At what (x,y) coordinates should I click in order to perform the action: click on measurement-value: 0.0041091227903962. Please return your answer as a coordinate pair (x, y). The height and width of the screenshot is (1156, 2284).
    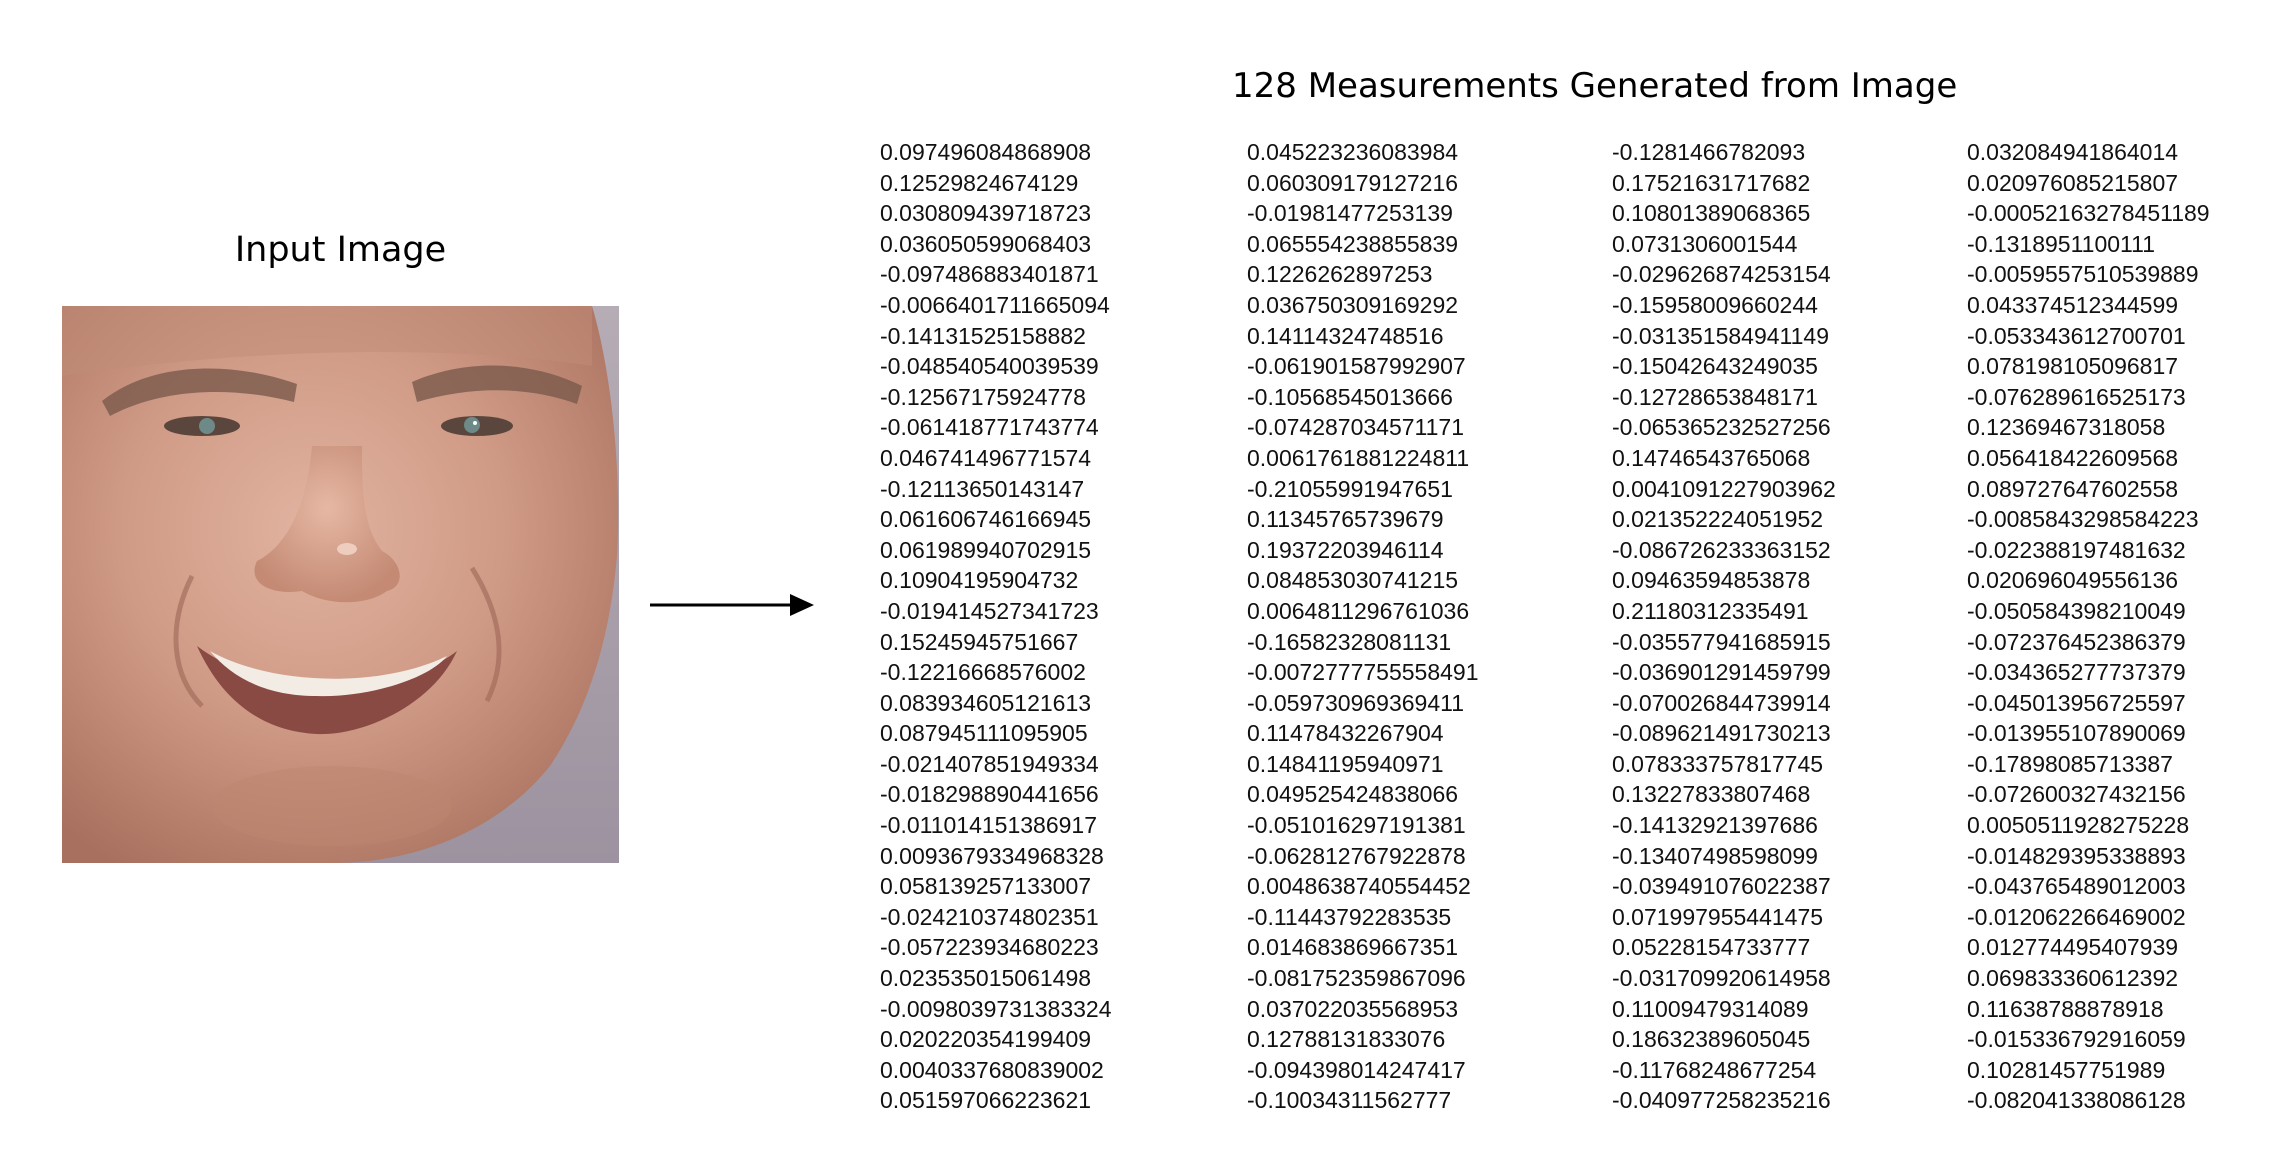
    Looking at the image, I should click on (1724, 488).